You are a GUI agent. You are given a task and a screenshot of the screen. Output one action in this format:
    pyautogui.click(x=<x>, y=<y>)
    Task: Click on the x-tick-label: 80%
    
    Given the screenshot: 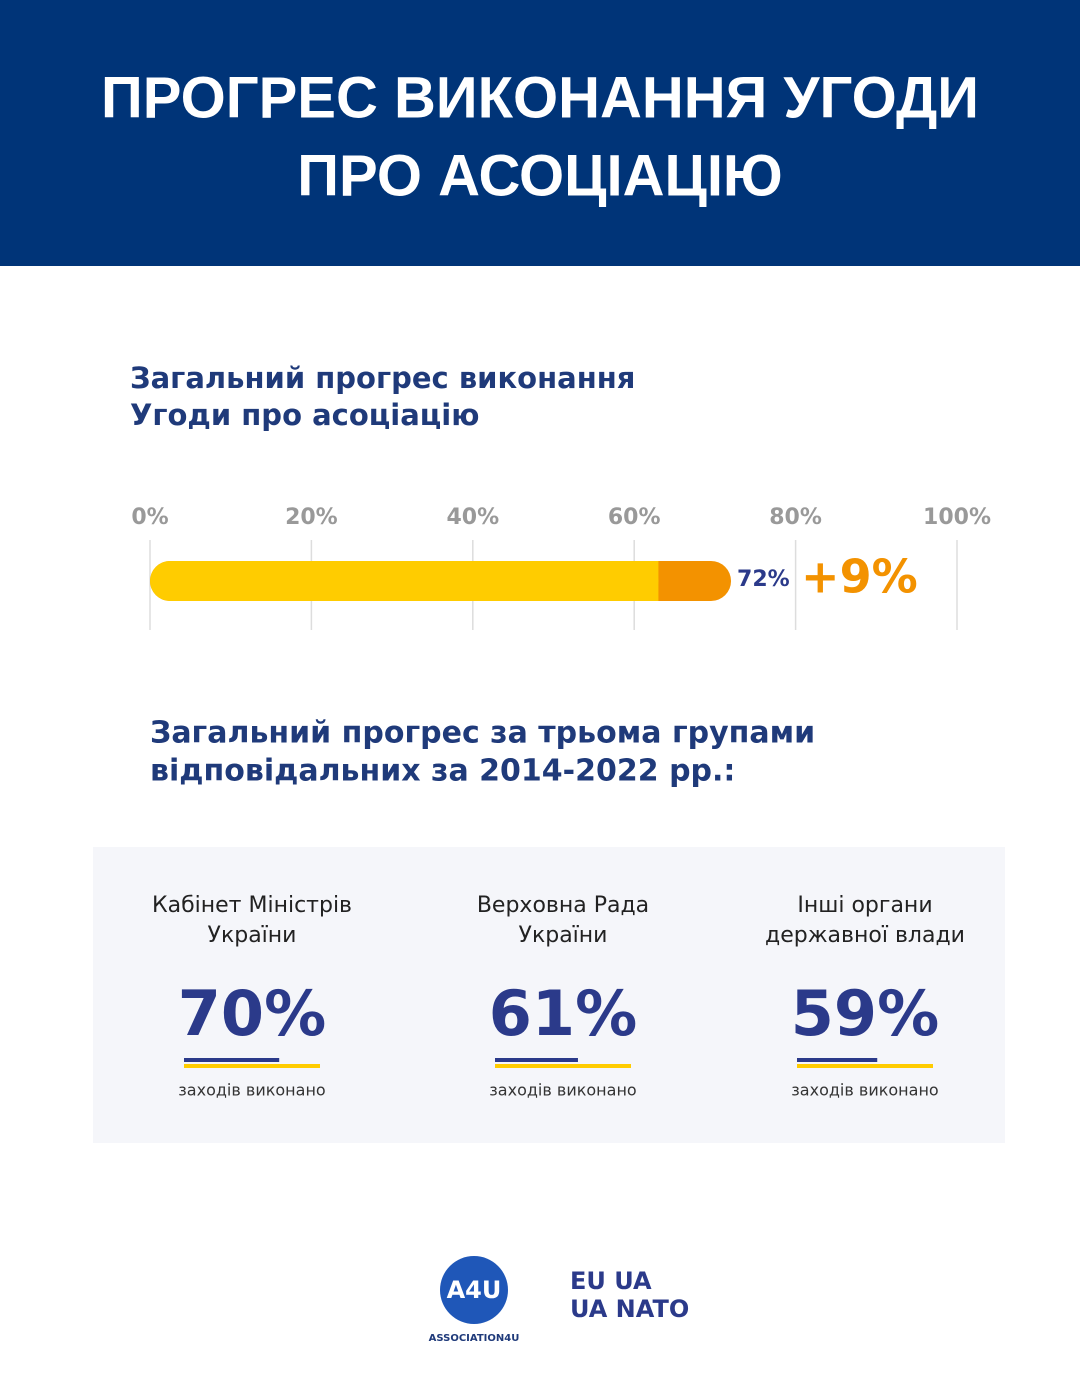 What is the action you would take?
    pyautogui.click(x=795, y=517)
    